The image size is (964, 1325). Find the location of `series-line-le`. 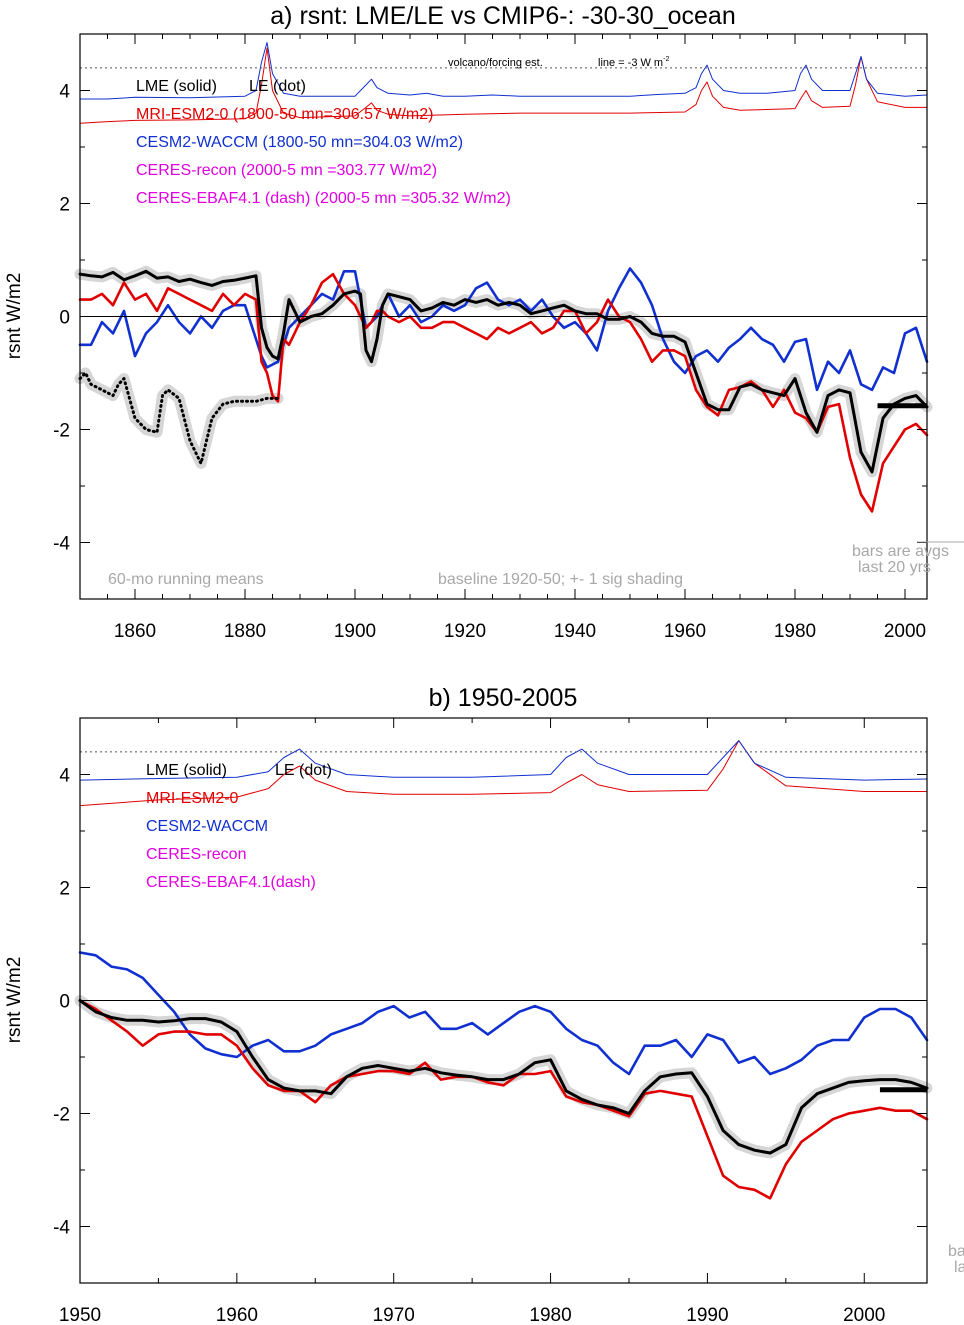

series-line-le is located at coordinates (179, 418).